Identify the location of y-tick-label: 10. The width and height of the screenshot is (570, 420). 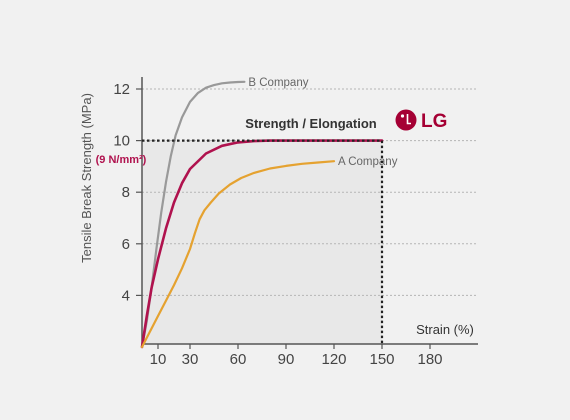
(121, 141).